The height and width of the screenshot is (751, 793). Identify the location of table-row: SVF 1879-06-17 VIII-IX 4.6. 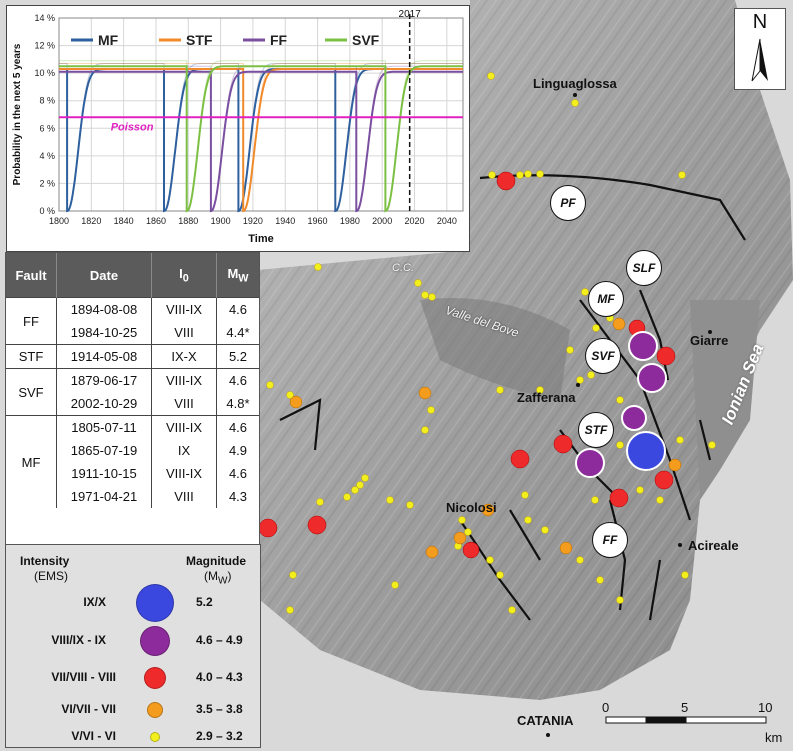
(132, 392).